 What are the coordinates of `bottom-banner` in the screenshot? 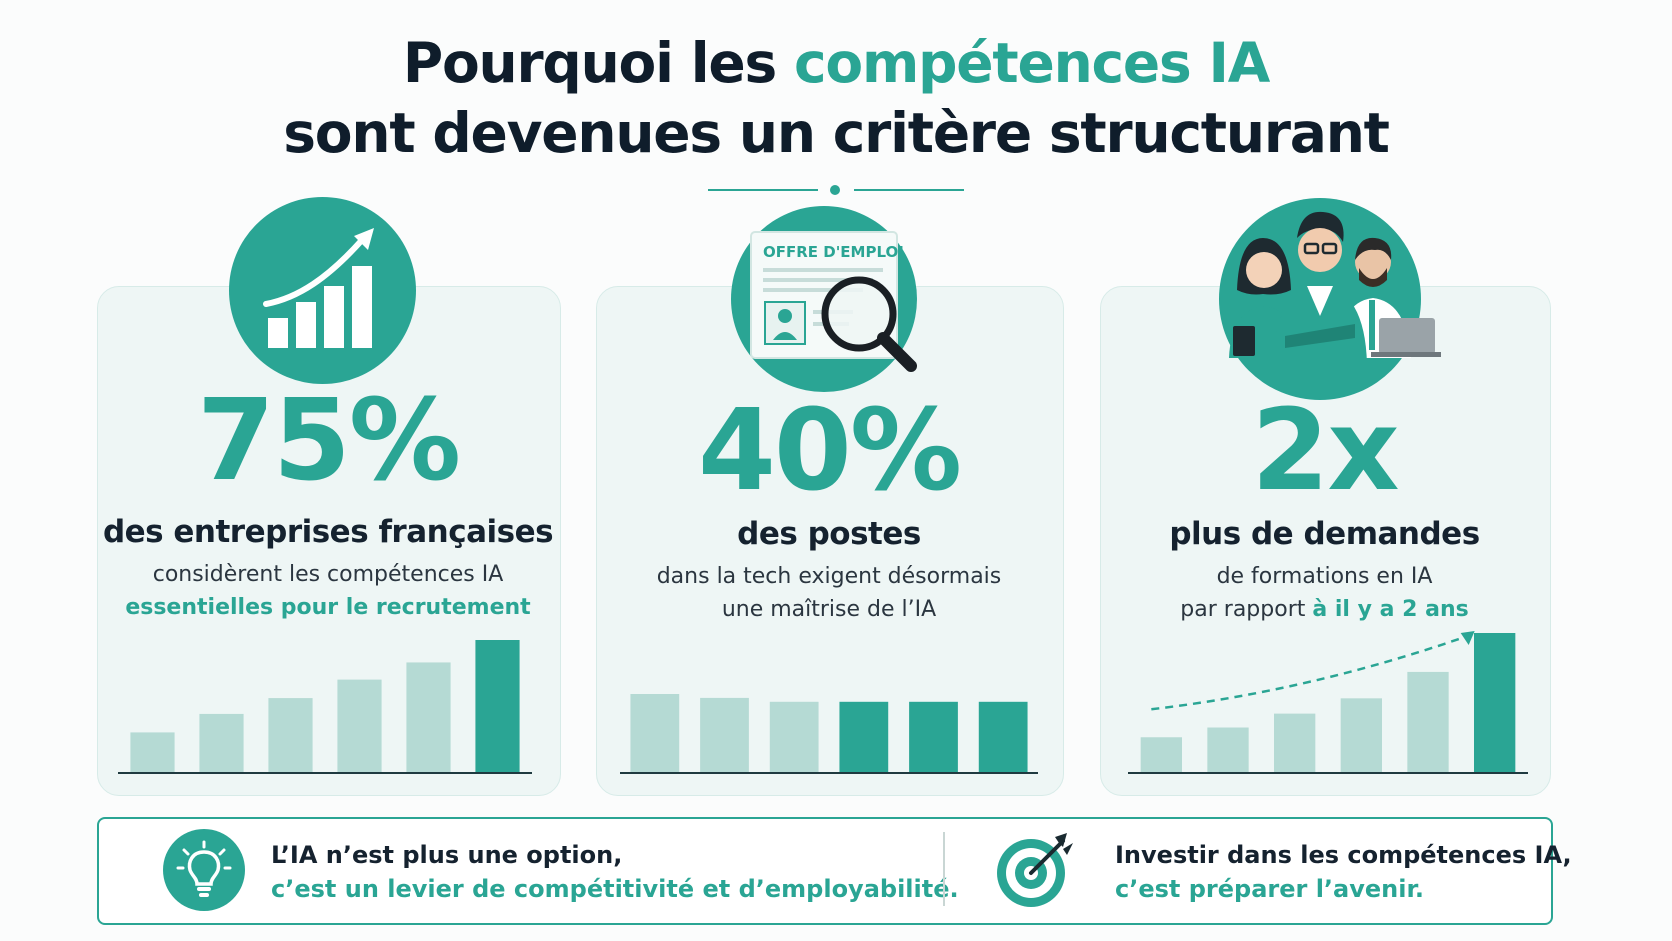 It's located at (825, 871).